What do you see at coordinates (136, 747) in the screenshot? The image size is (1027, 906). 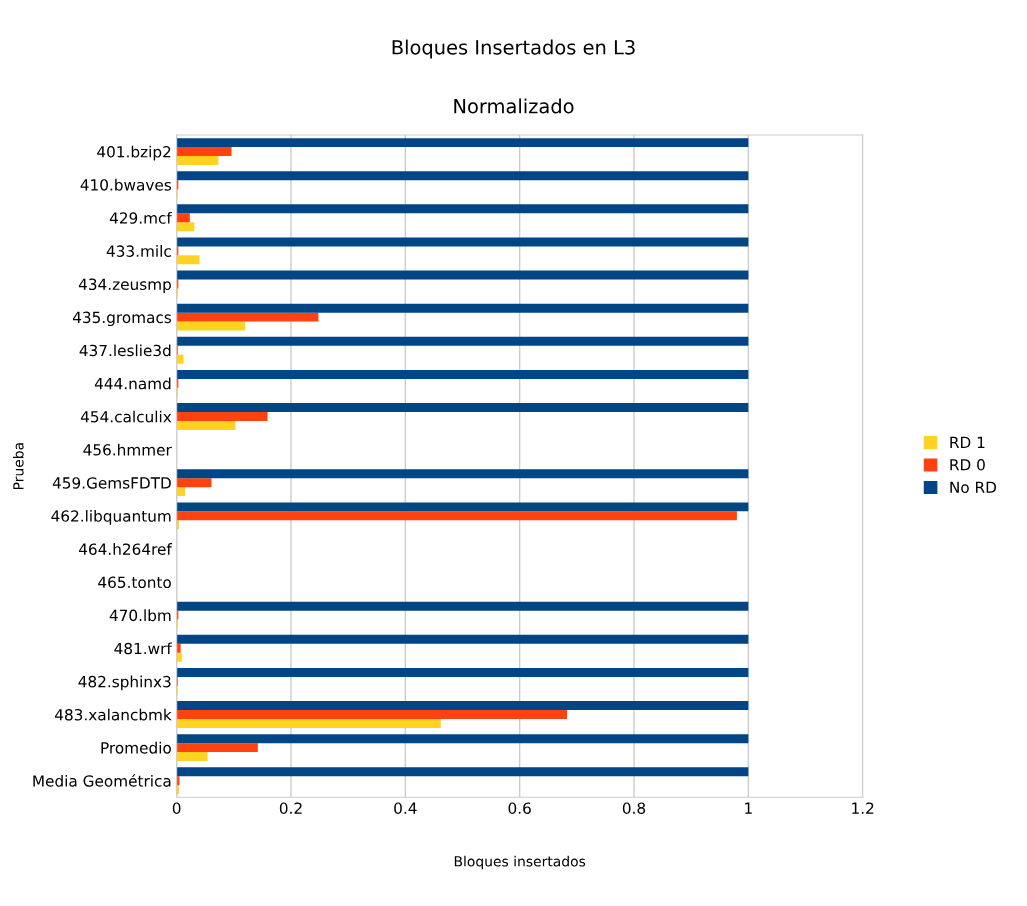 I see `y-tick-label: Promedio` at bounding box center [136, 747].